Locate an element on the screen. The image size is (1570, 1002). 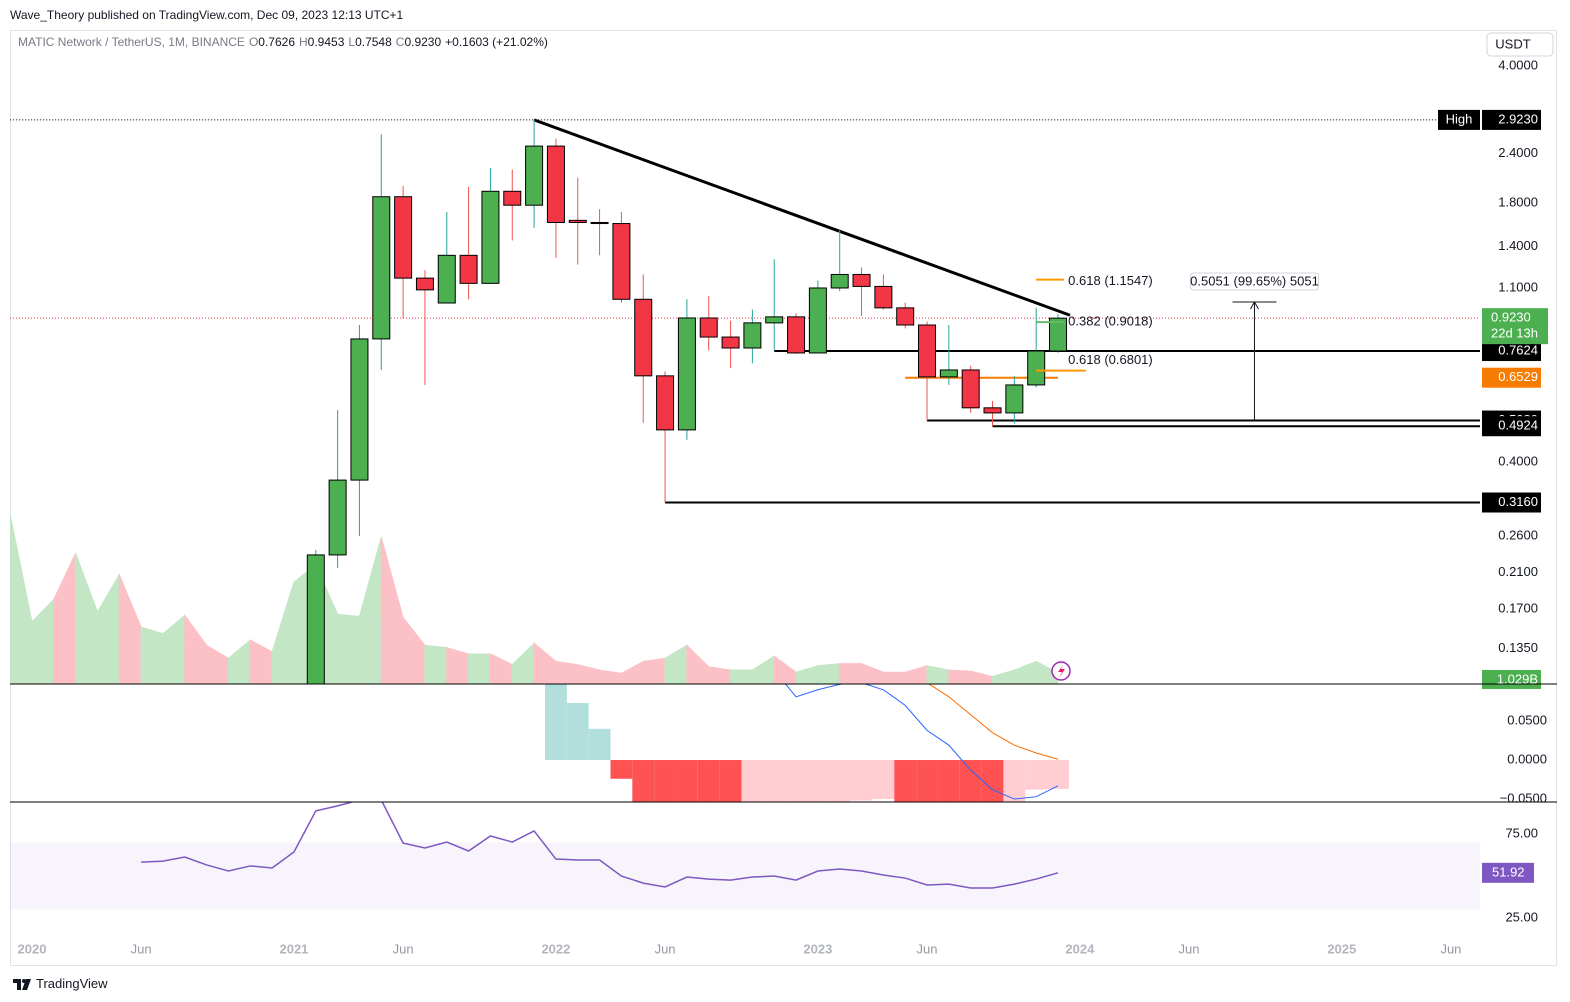
fib-label: 0.618 (1.1547) is located at coordinates (1110, 280).